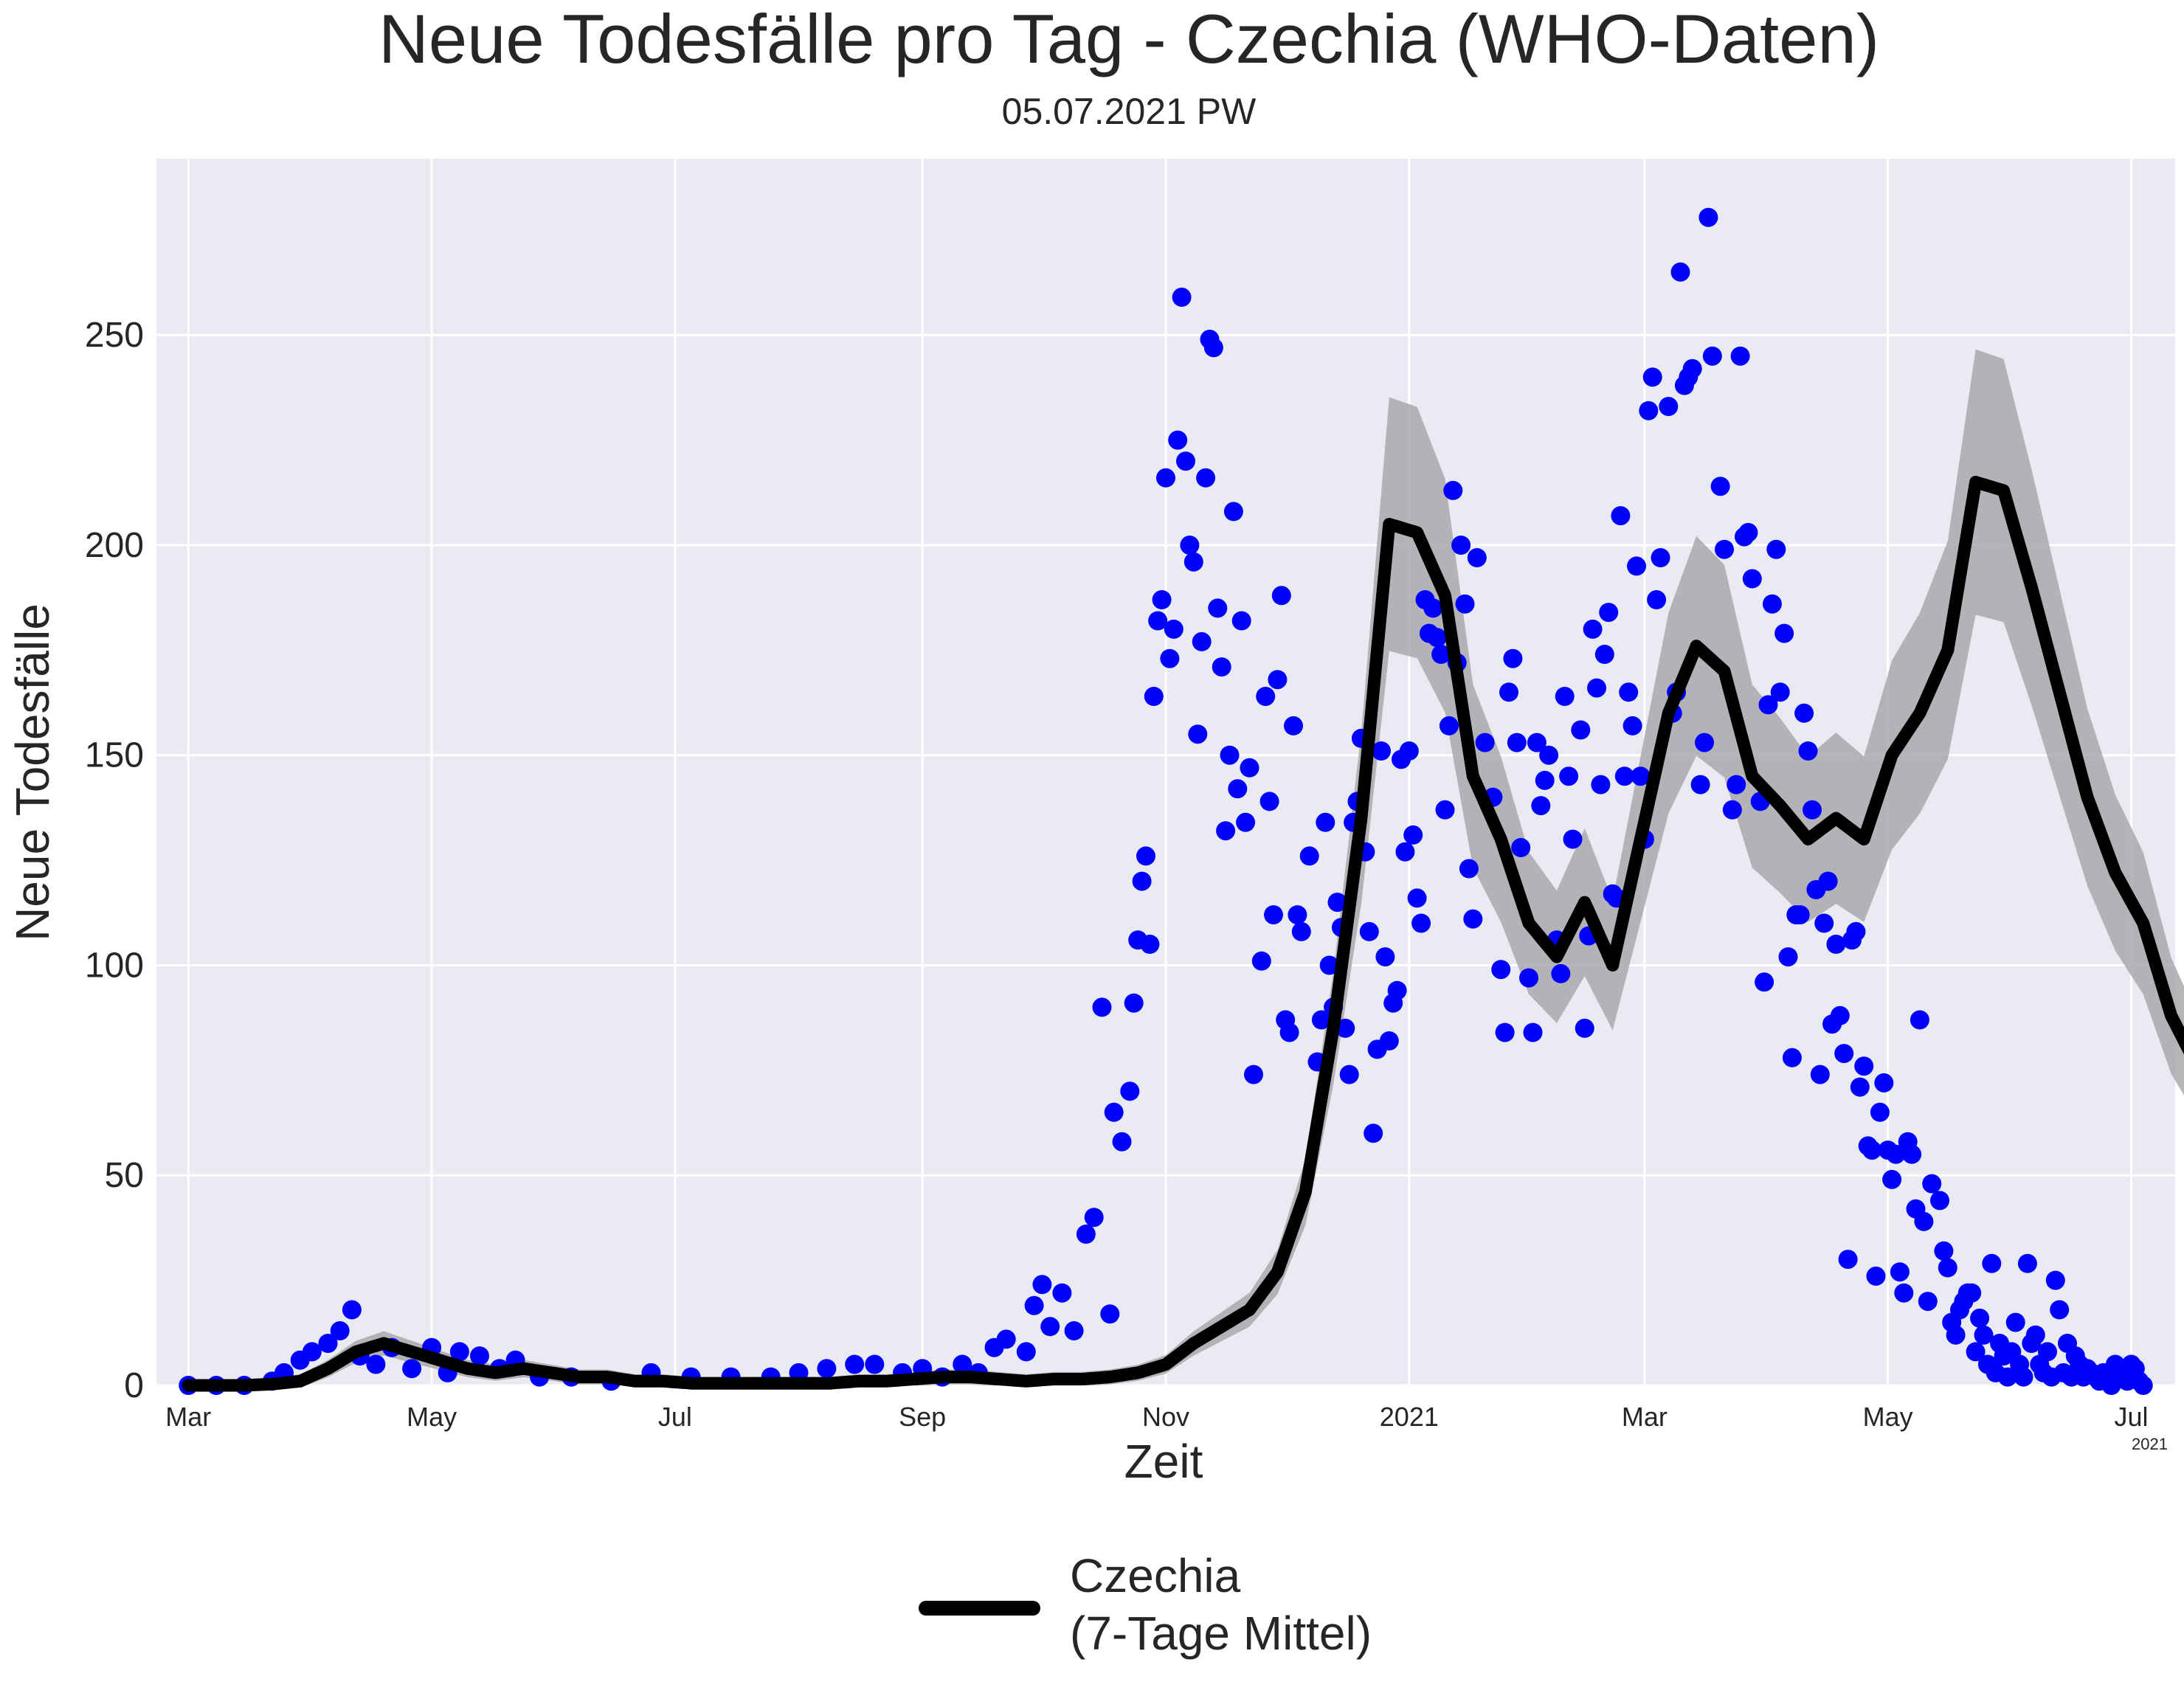 This screenshot has width=2184, height=1693. Describe the element at coordinates (1129, 112) in the screenshot. I see `chart-subtitle: 05.07.2021 PW` at that location.